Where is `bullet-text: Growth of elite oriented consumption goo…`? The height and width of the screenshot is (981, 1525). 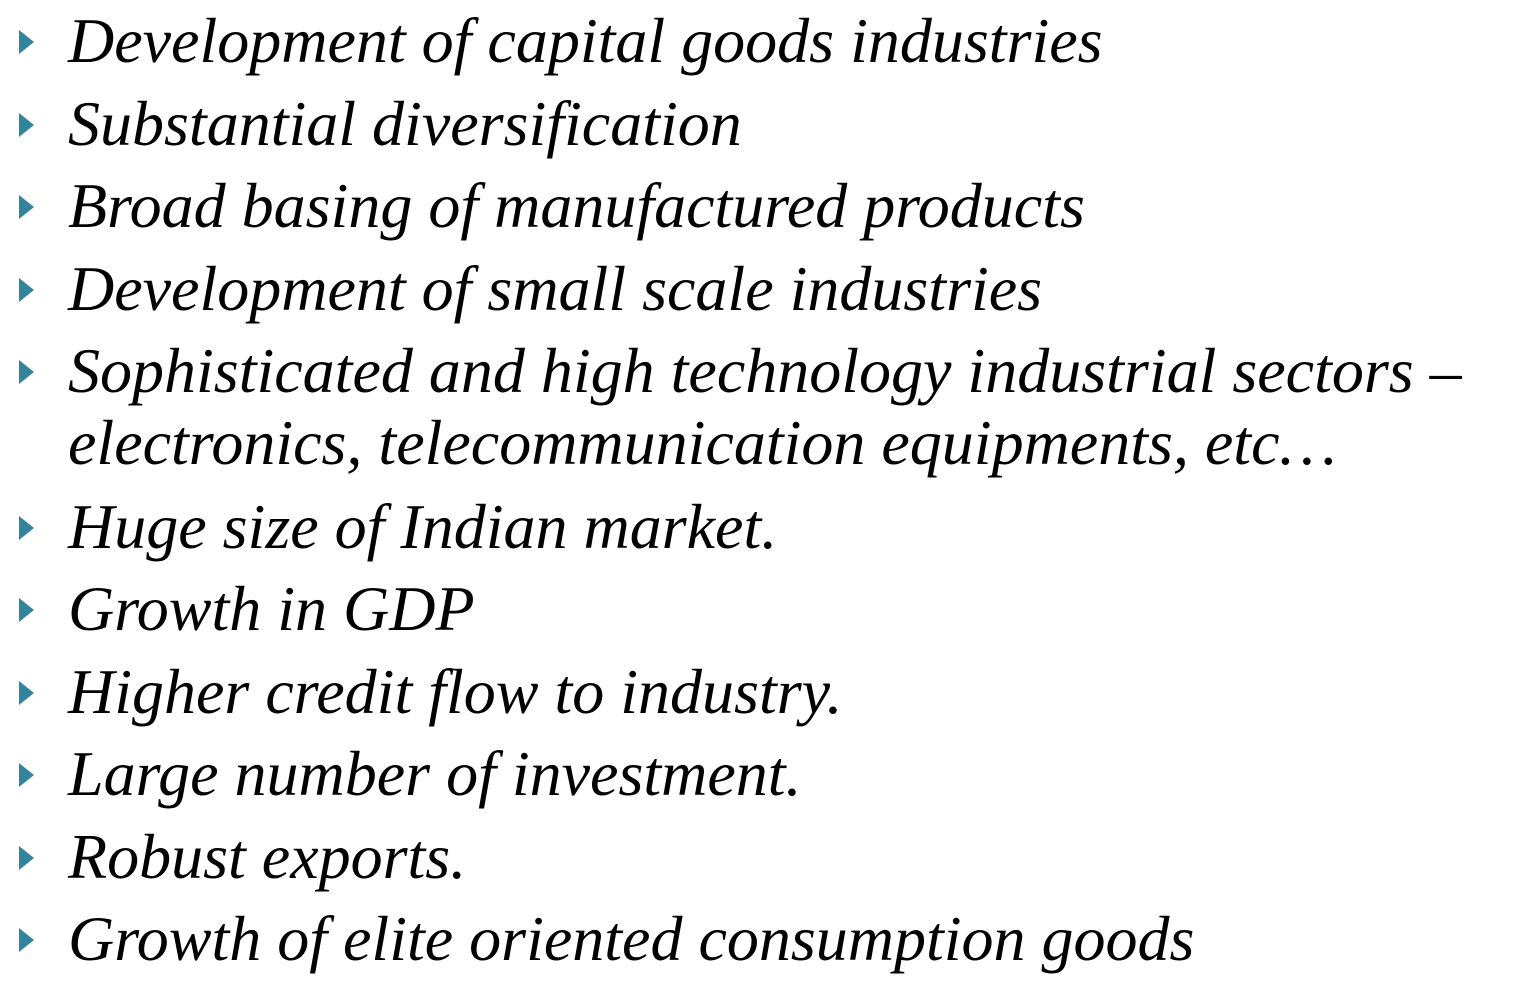
bullet-text: Growth of elite oriented consumption goo… is located at coordinates (631, 938).